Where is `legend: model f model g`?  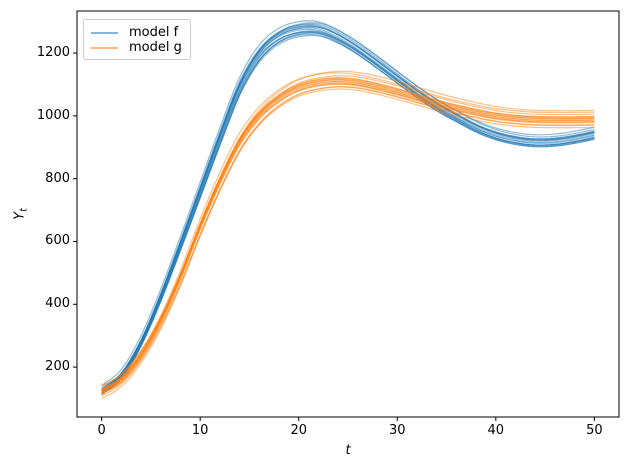
legend: model f model g is located at coordinates (137, 39).